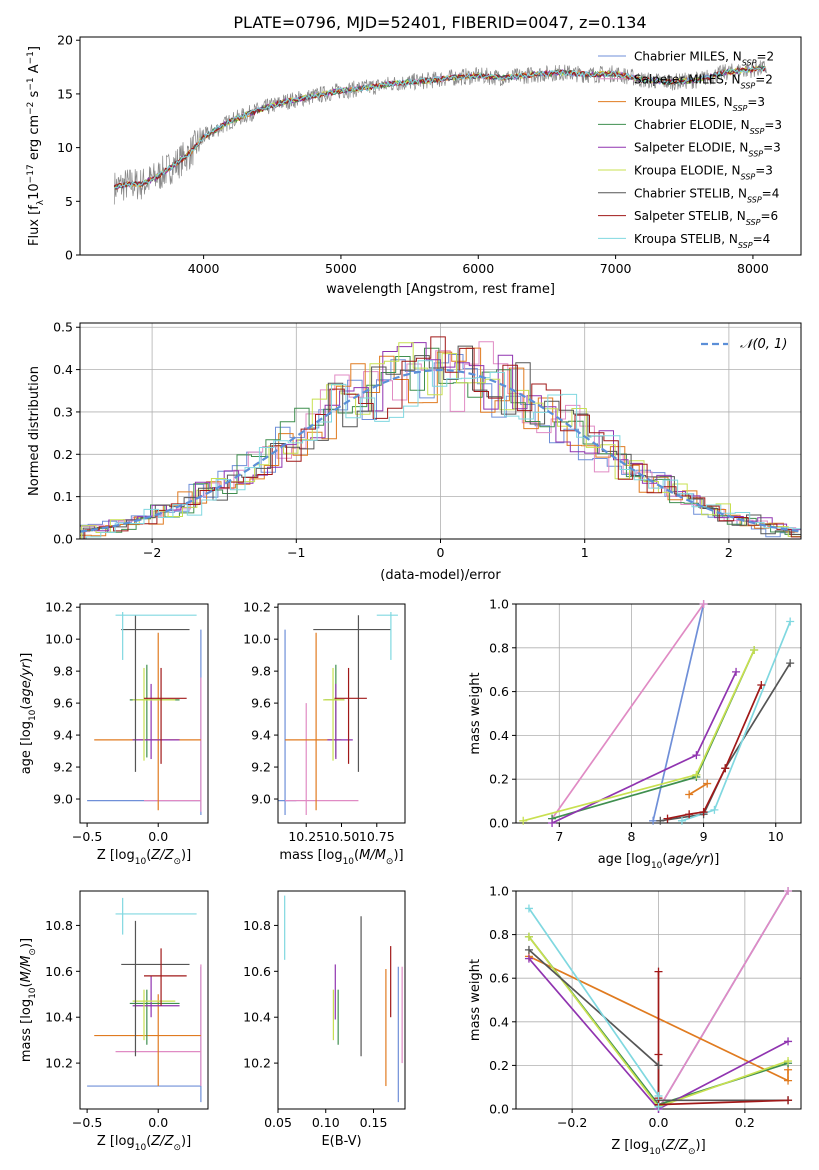 The image size is (819, 1170). I want to click on model-line-kroupa-stelib, so click(440, 127).